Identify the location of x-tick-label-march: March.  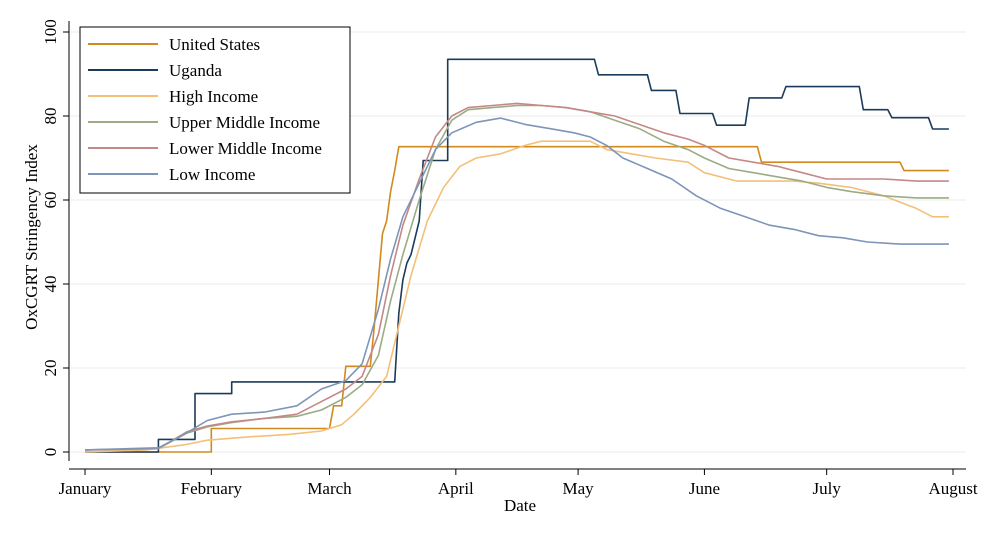
(329, 488).